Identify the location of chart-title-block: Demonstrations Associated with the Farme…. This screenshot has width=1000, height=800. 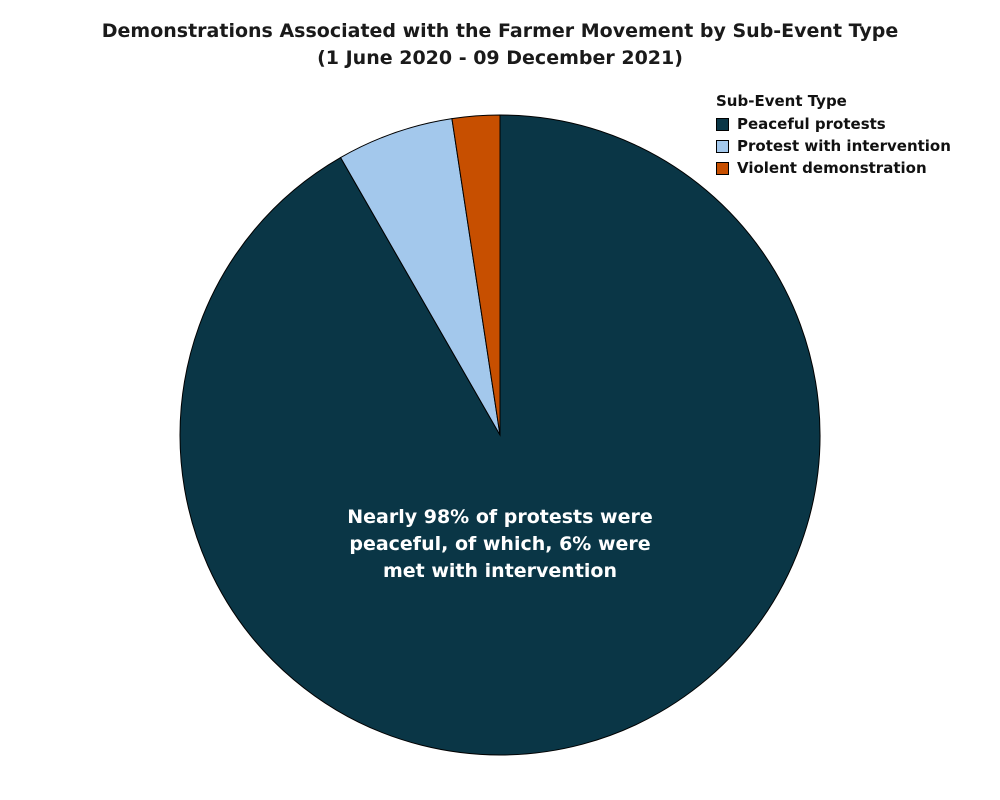
(500, 45).